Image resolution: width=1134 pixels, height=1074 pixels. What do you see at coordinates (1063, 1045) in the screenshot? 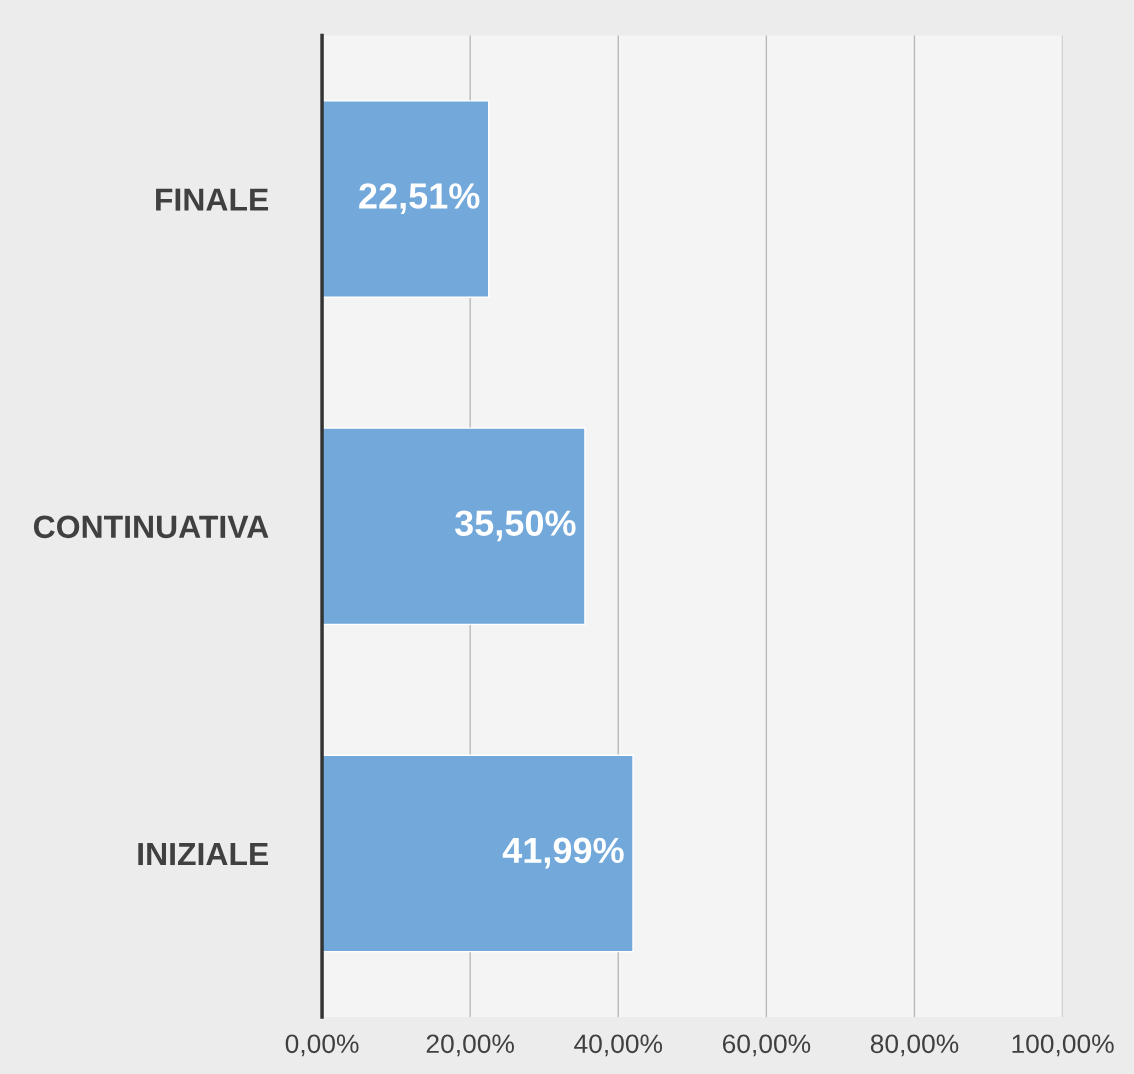
I see `x-tick-label: 100,00%` at bounding box center [1063, 1045].